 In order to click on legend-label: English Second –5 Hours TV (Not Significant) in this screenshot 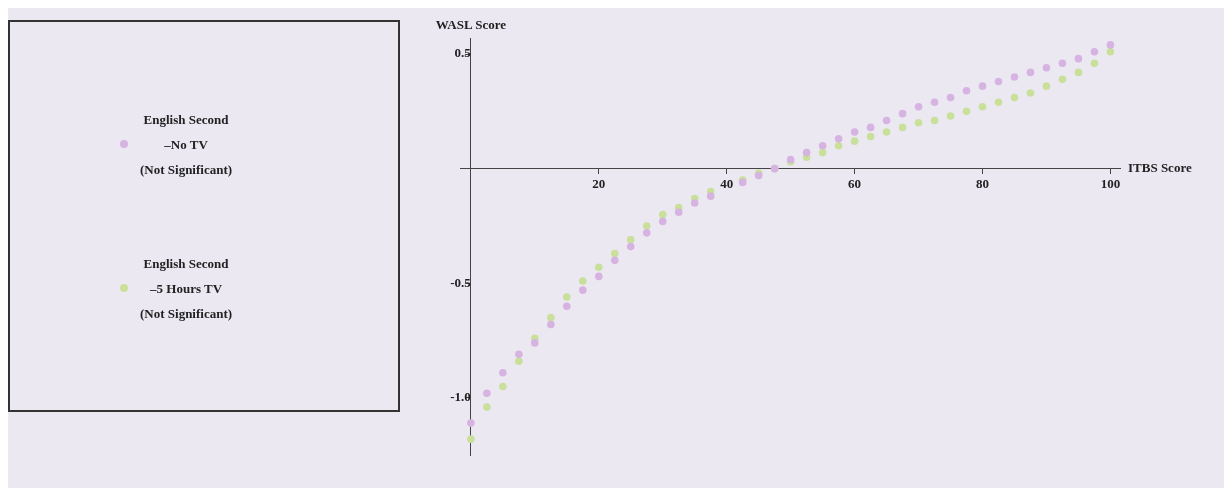, I will do `click(186, 288)`.